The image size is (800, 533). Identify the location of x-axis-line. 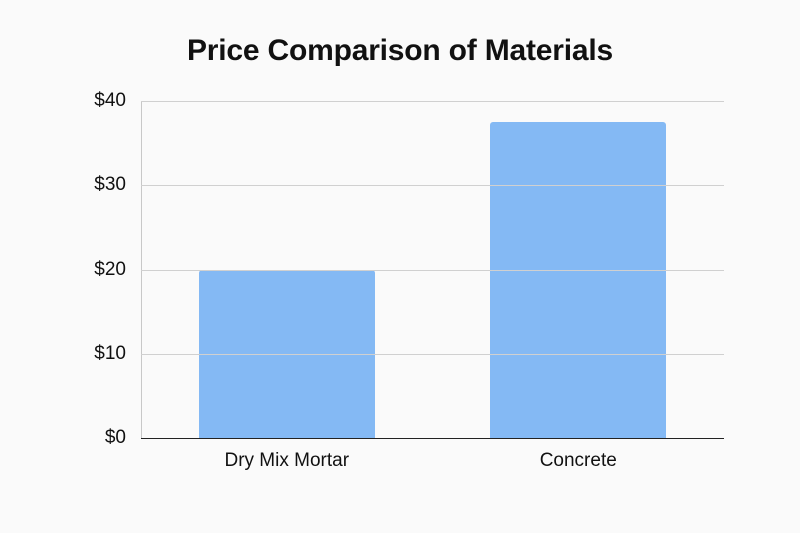
(432, 438).